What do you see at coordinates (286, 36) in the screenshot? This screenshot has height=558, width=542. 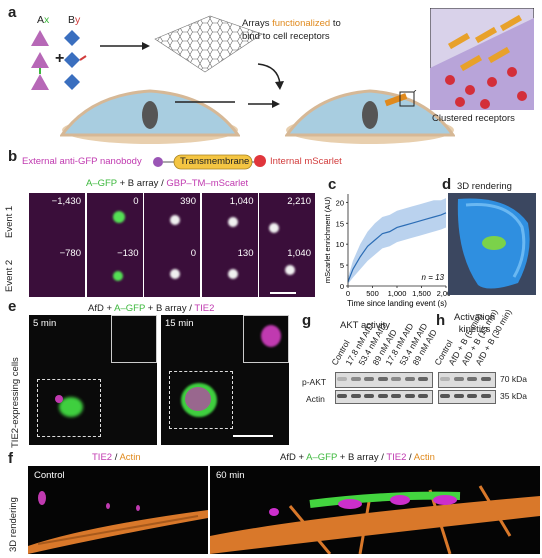 I see `arrays-text-3: bind to cell receptors` at bounding box center [286, 36].